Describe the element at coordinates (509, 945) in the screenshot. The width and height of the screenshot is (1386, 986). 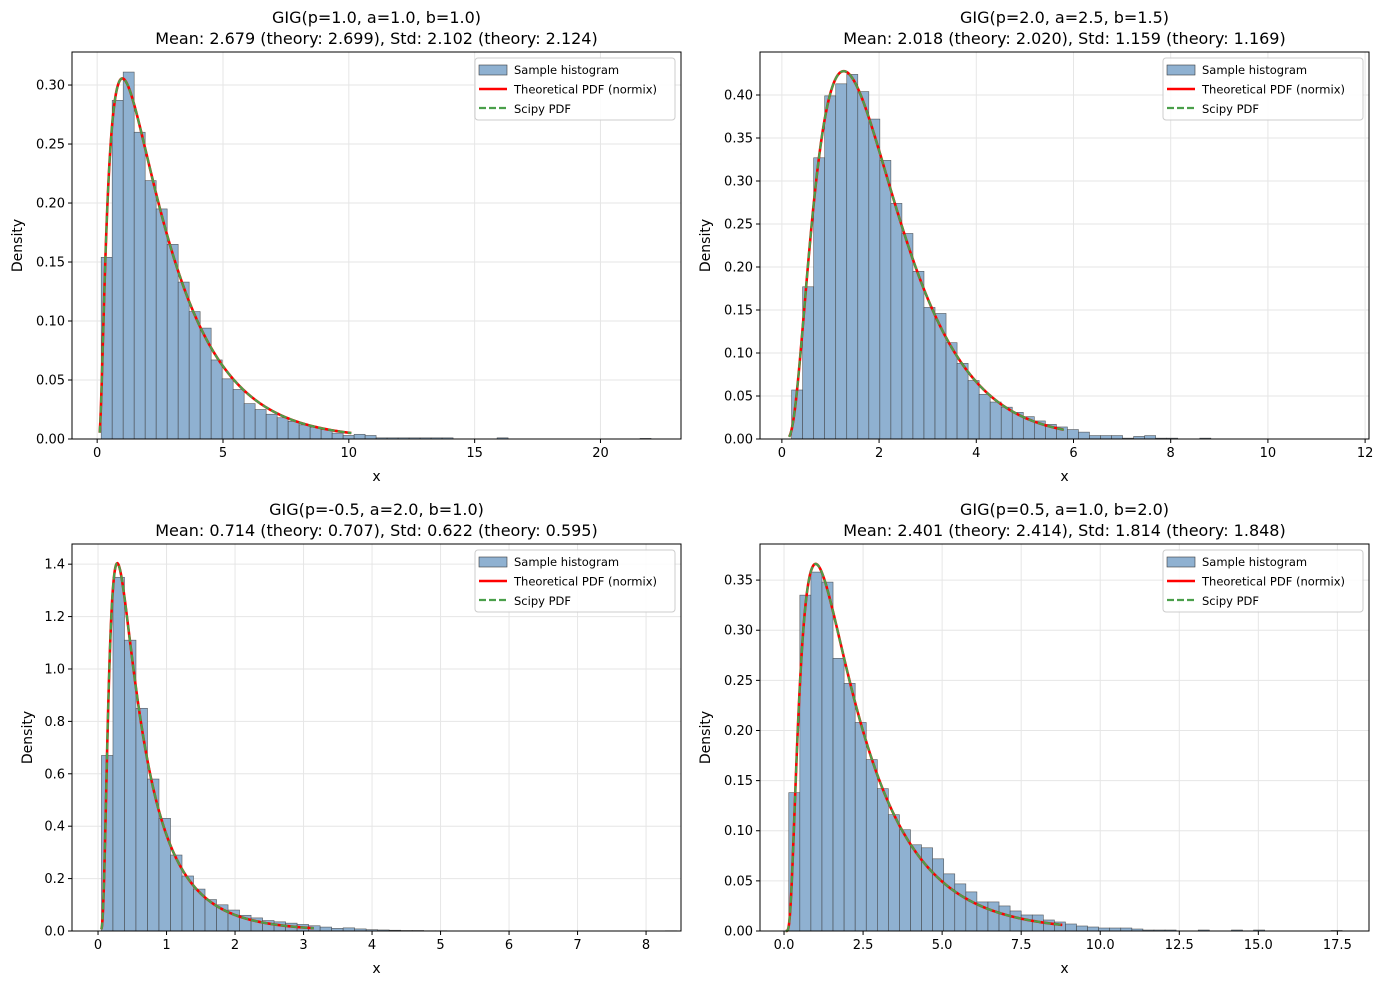
I see `x-tick-label: 6` at that location.